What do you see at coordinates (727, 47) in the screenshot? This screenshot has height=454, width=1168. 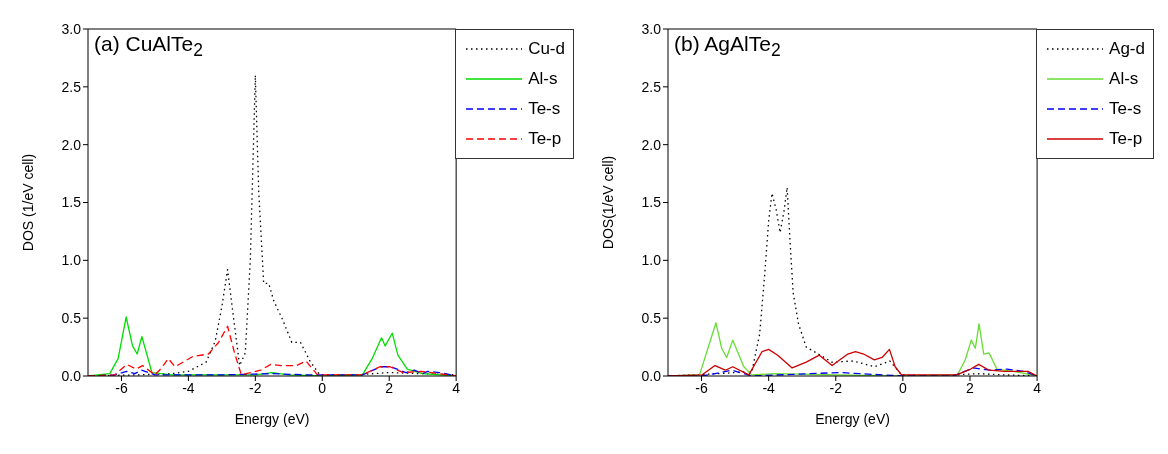 I see `chart-title: (b) AgAlTe$_{2}$` at bounding box center [727, 47].